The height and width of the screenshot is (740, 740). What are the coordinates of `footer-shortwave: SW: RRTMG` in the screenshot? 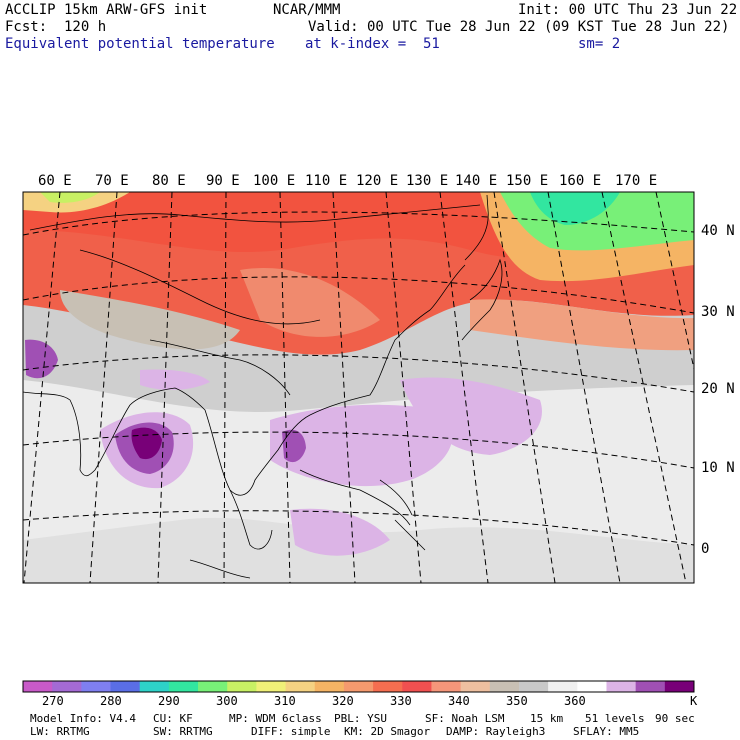 It's located at (183, 731).